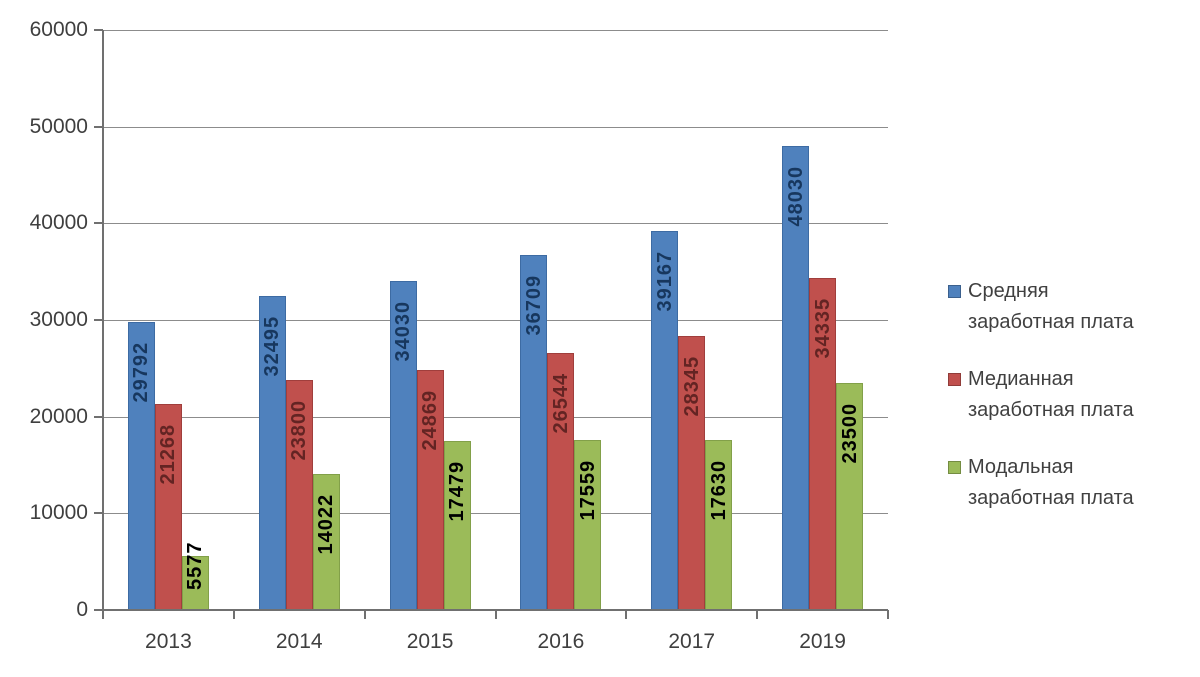  Describe the element at coordinates (664, 281) in the screenshot. I see `bar-value-label: 39167` at that location.